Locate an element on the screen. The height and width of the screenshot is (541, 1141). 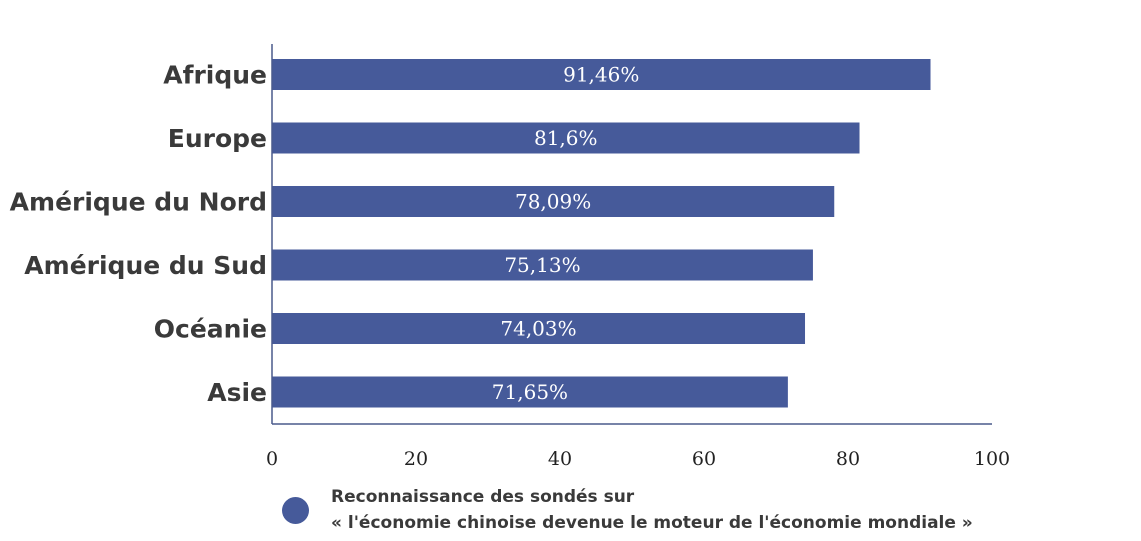
legend-marker-icon is located at coordinates (295, 510).